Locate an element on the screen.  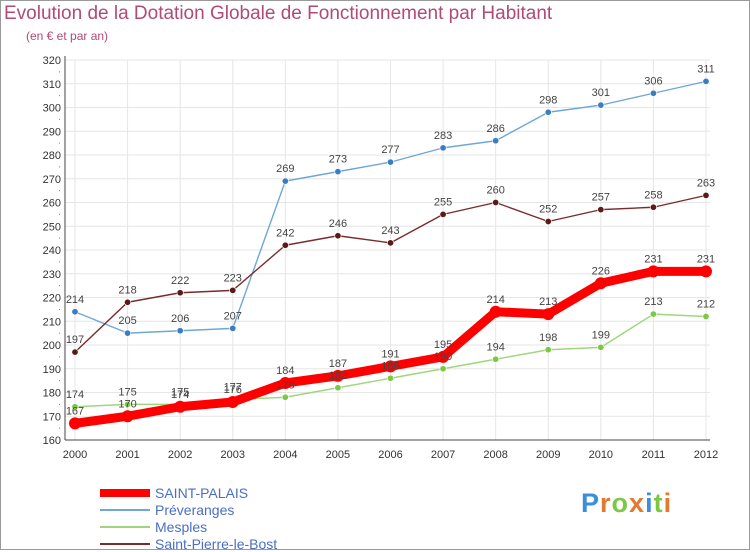
data-label: 273 is located at coordinates (338, 160).